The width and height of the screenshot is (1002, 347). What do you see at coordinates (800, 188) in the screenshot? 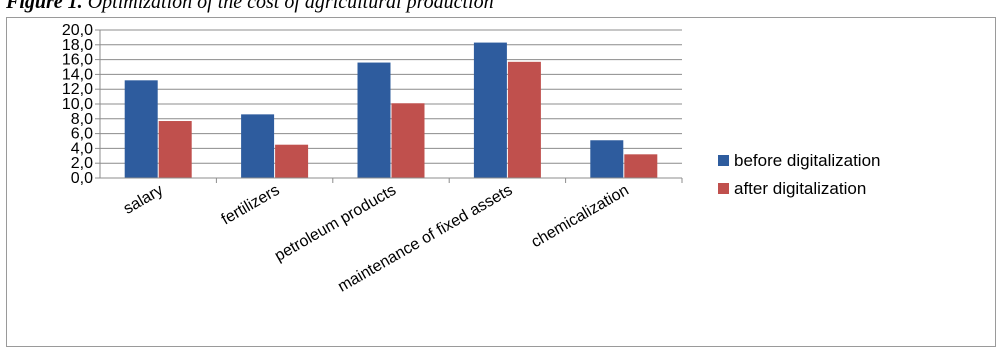
I see `legend-label: after digitalization` at bounding box center [800, 188].